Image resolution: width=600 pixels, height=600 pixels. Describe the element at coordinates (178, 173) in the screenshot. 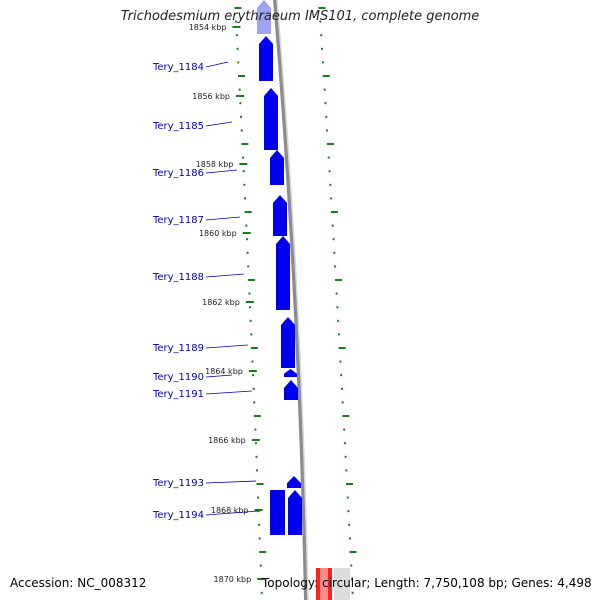

I see `gene-label: Tery_1186` at that location.